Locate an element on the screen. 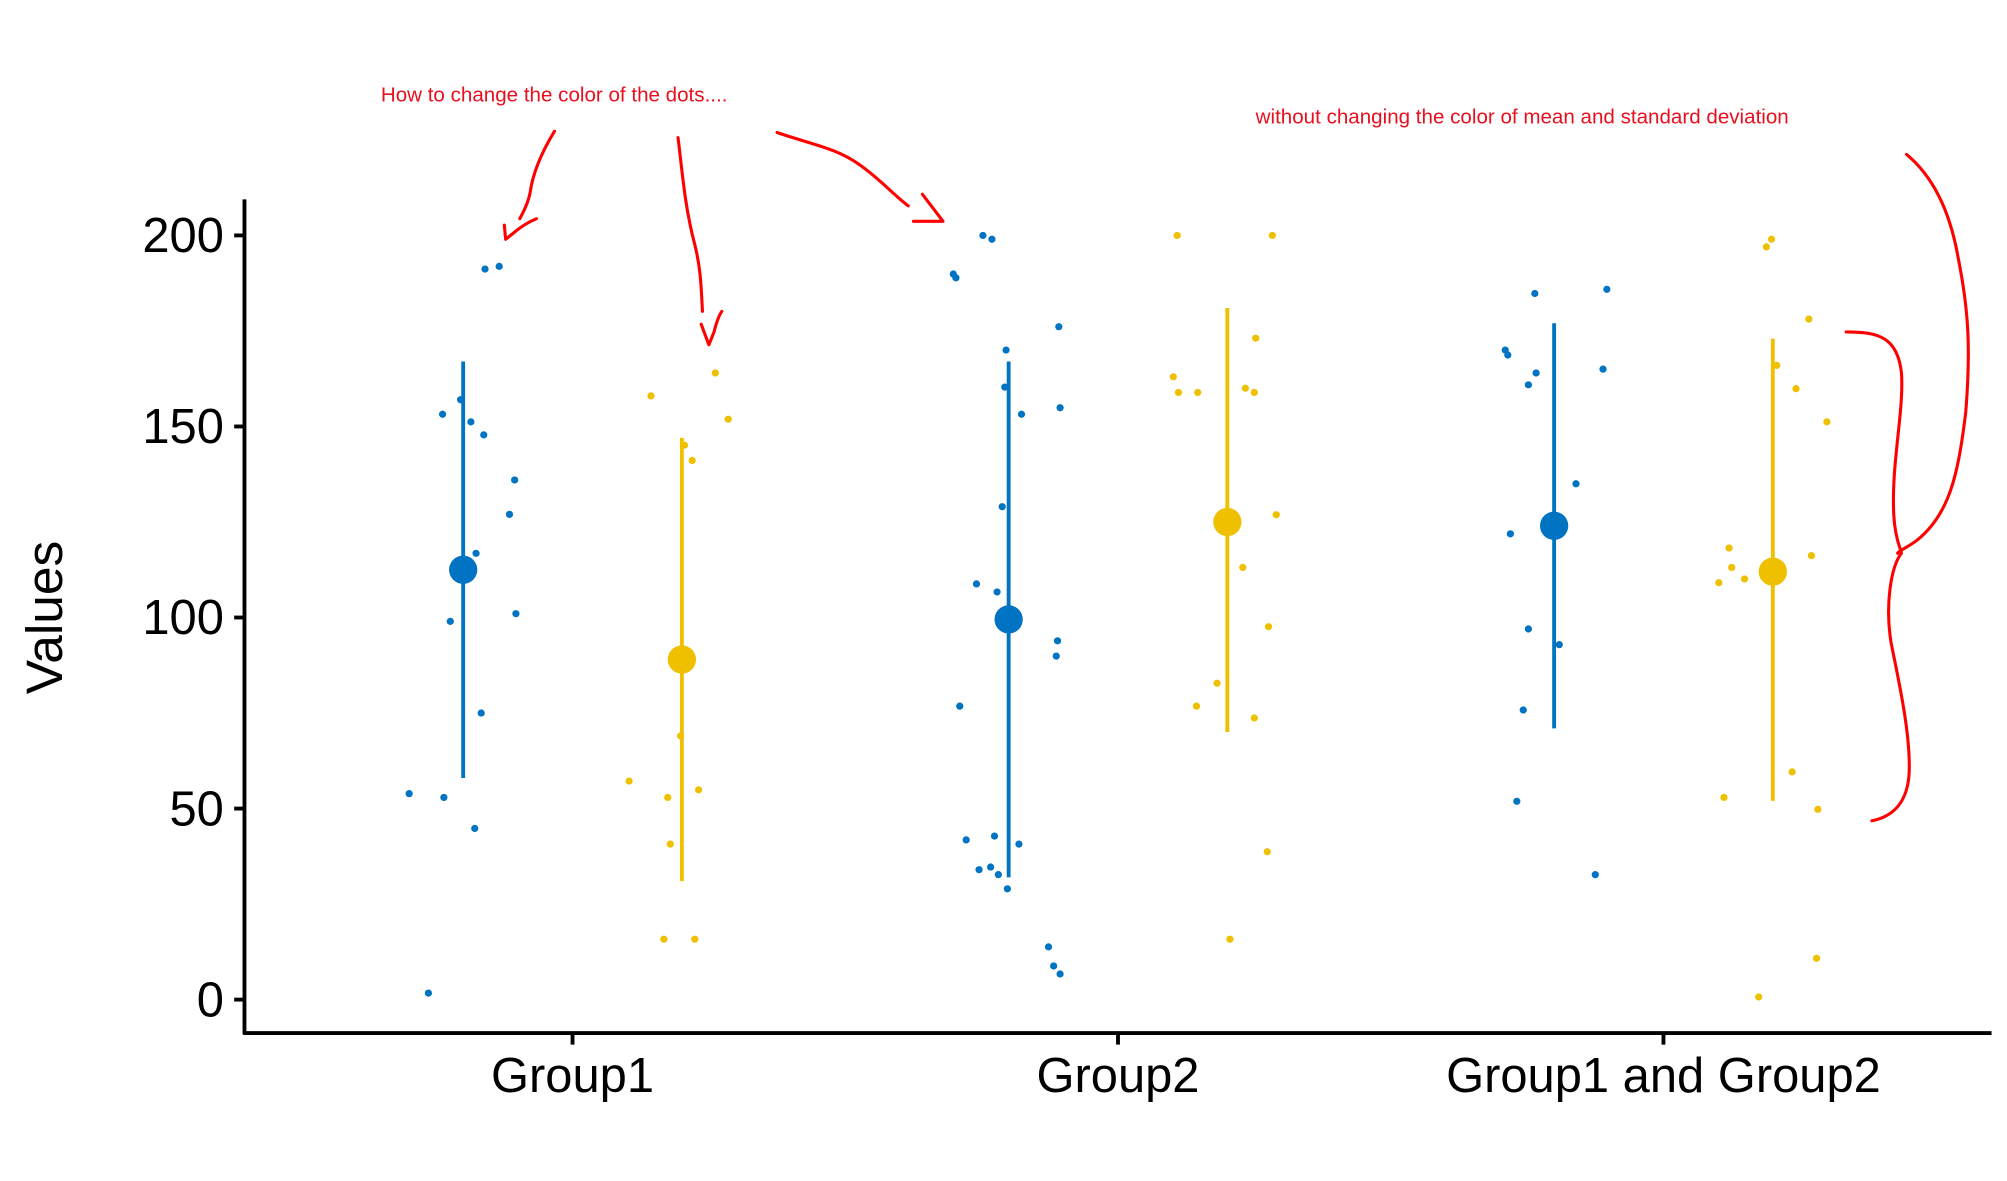  y-tick-label: 200 is located at coordinates (183, 236).